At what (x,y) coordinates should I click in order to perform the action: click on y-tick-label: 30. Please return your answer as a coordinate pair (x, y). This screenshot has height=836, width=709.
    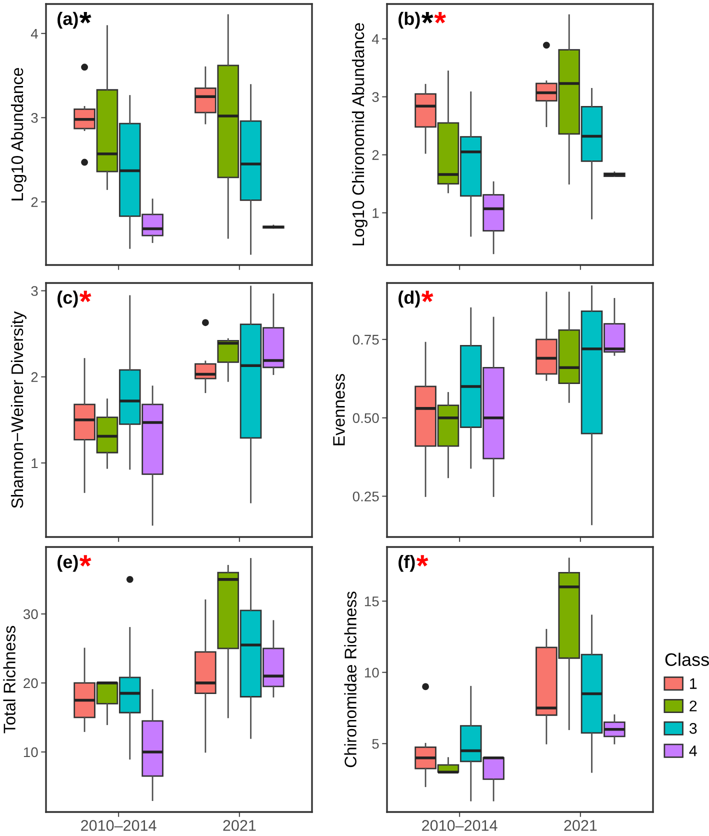
    Looking at the image, I should click on (30, 614).